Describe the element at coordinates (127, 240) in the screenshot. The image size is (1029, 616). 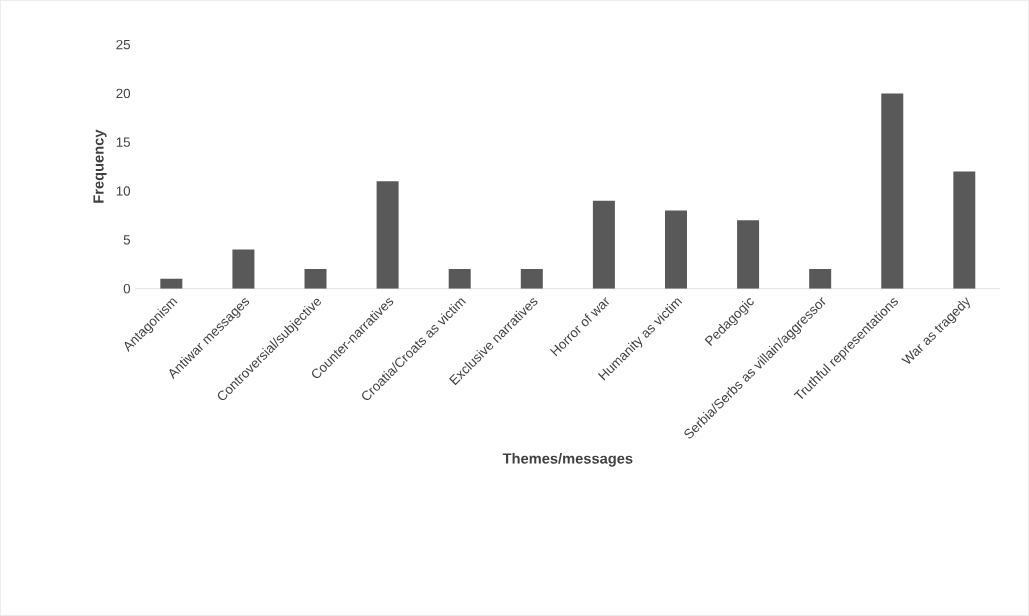
I see `y-tick-label: 5` at that location.